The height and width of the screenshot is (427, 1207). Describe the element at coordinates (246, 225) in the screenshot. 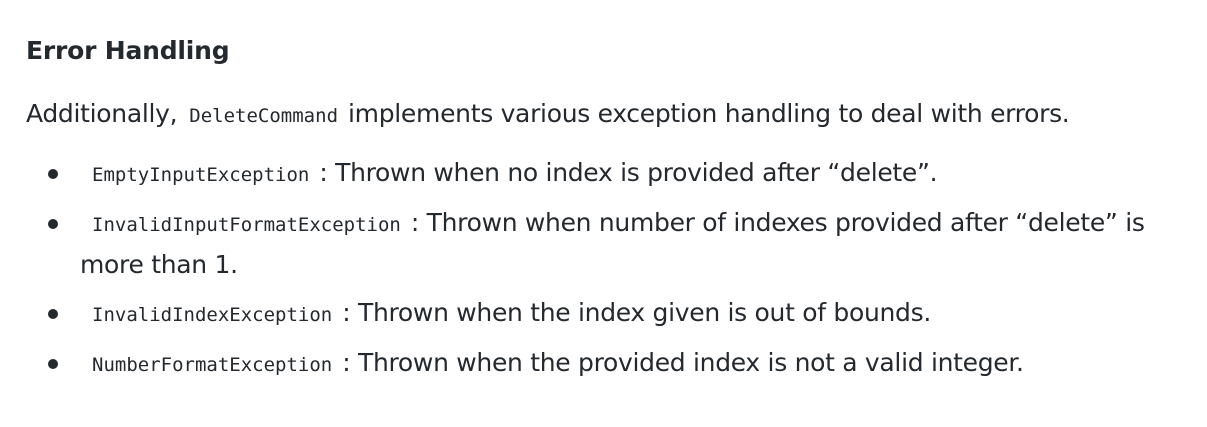

I see `exception-code: InvalidInputFormatException` at that location.